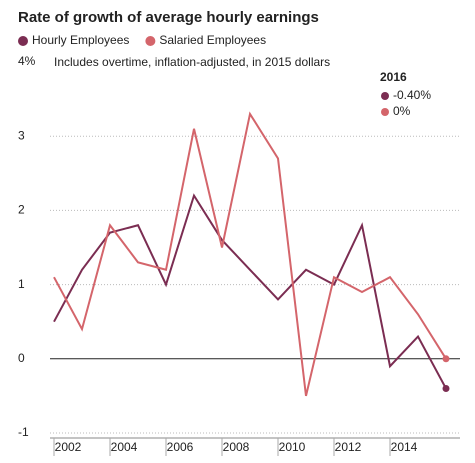 This screenshot has width=475, height=463. I want to click on x-tick-label: 2004, so click(124, 447).